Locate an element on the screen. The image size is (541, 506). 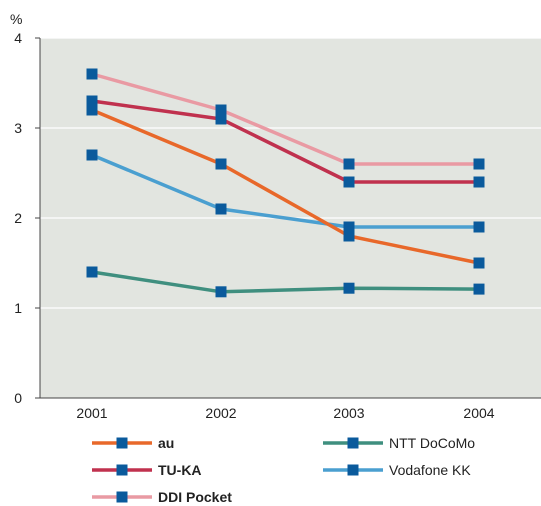
y-tick-label: 1 is located at coordinates (18, 308).